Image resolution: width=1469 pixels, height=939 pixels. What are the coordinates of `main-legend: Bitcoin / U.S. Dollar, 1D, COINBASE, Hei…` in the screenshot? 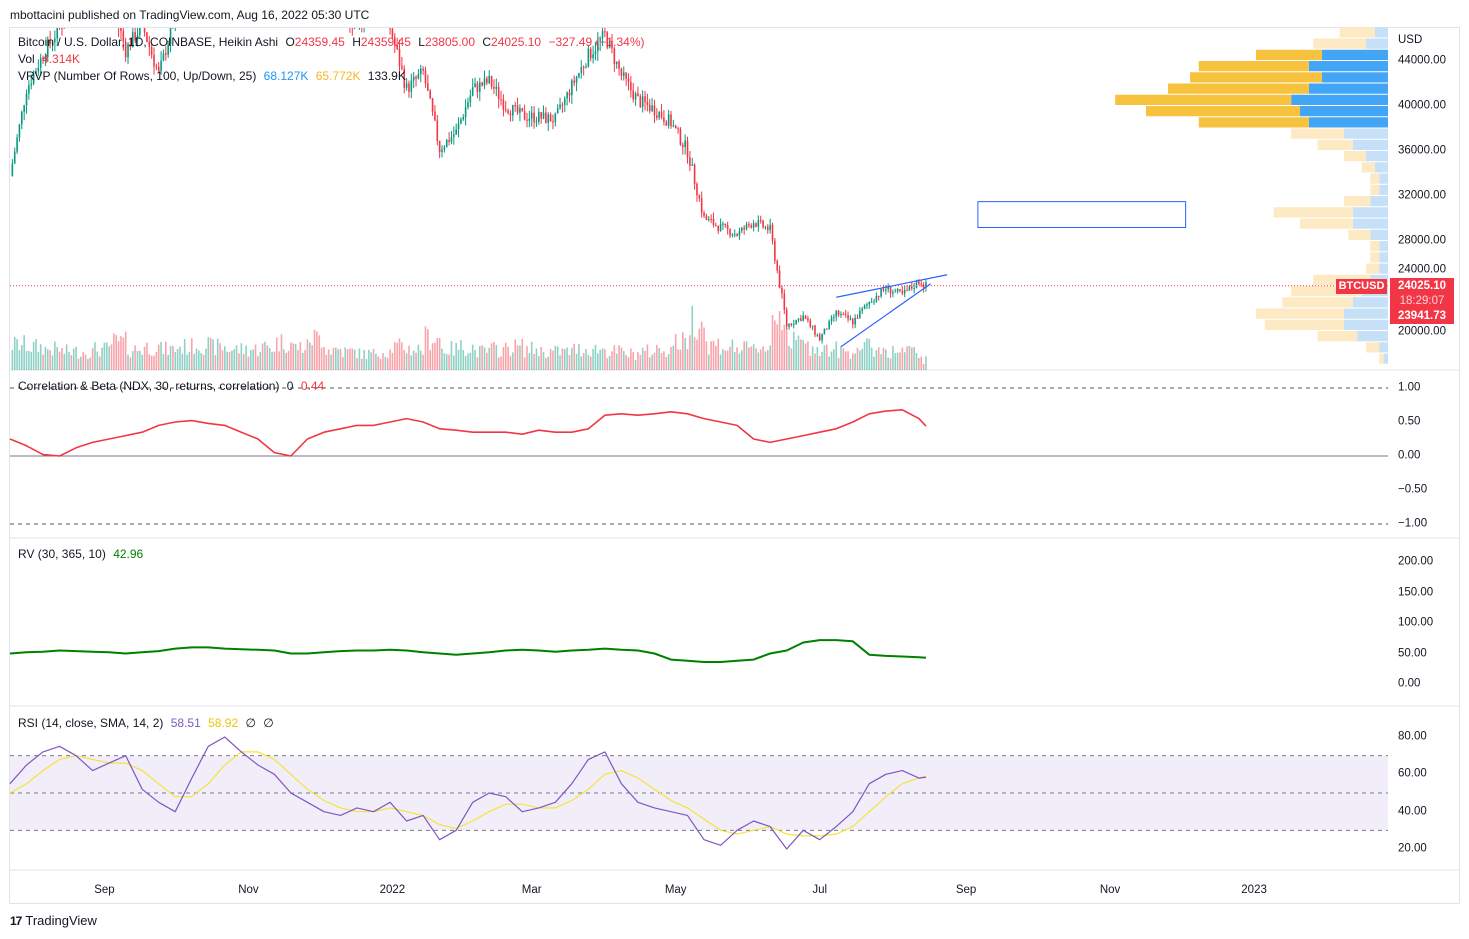 It's located at (333, 42).